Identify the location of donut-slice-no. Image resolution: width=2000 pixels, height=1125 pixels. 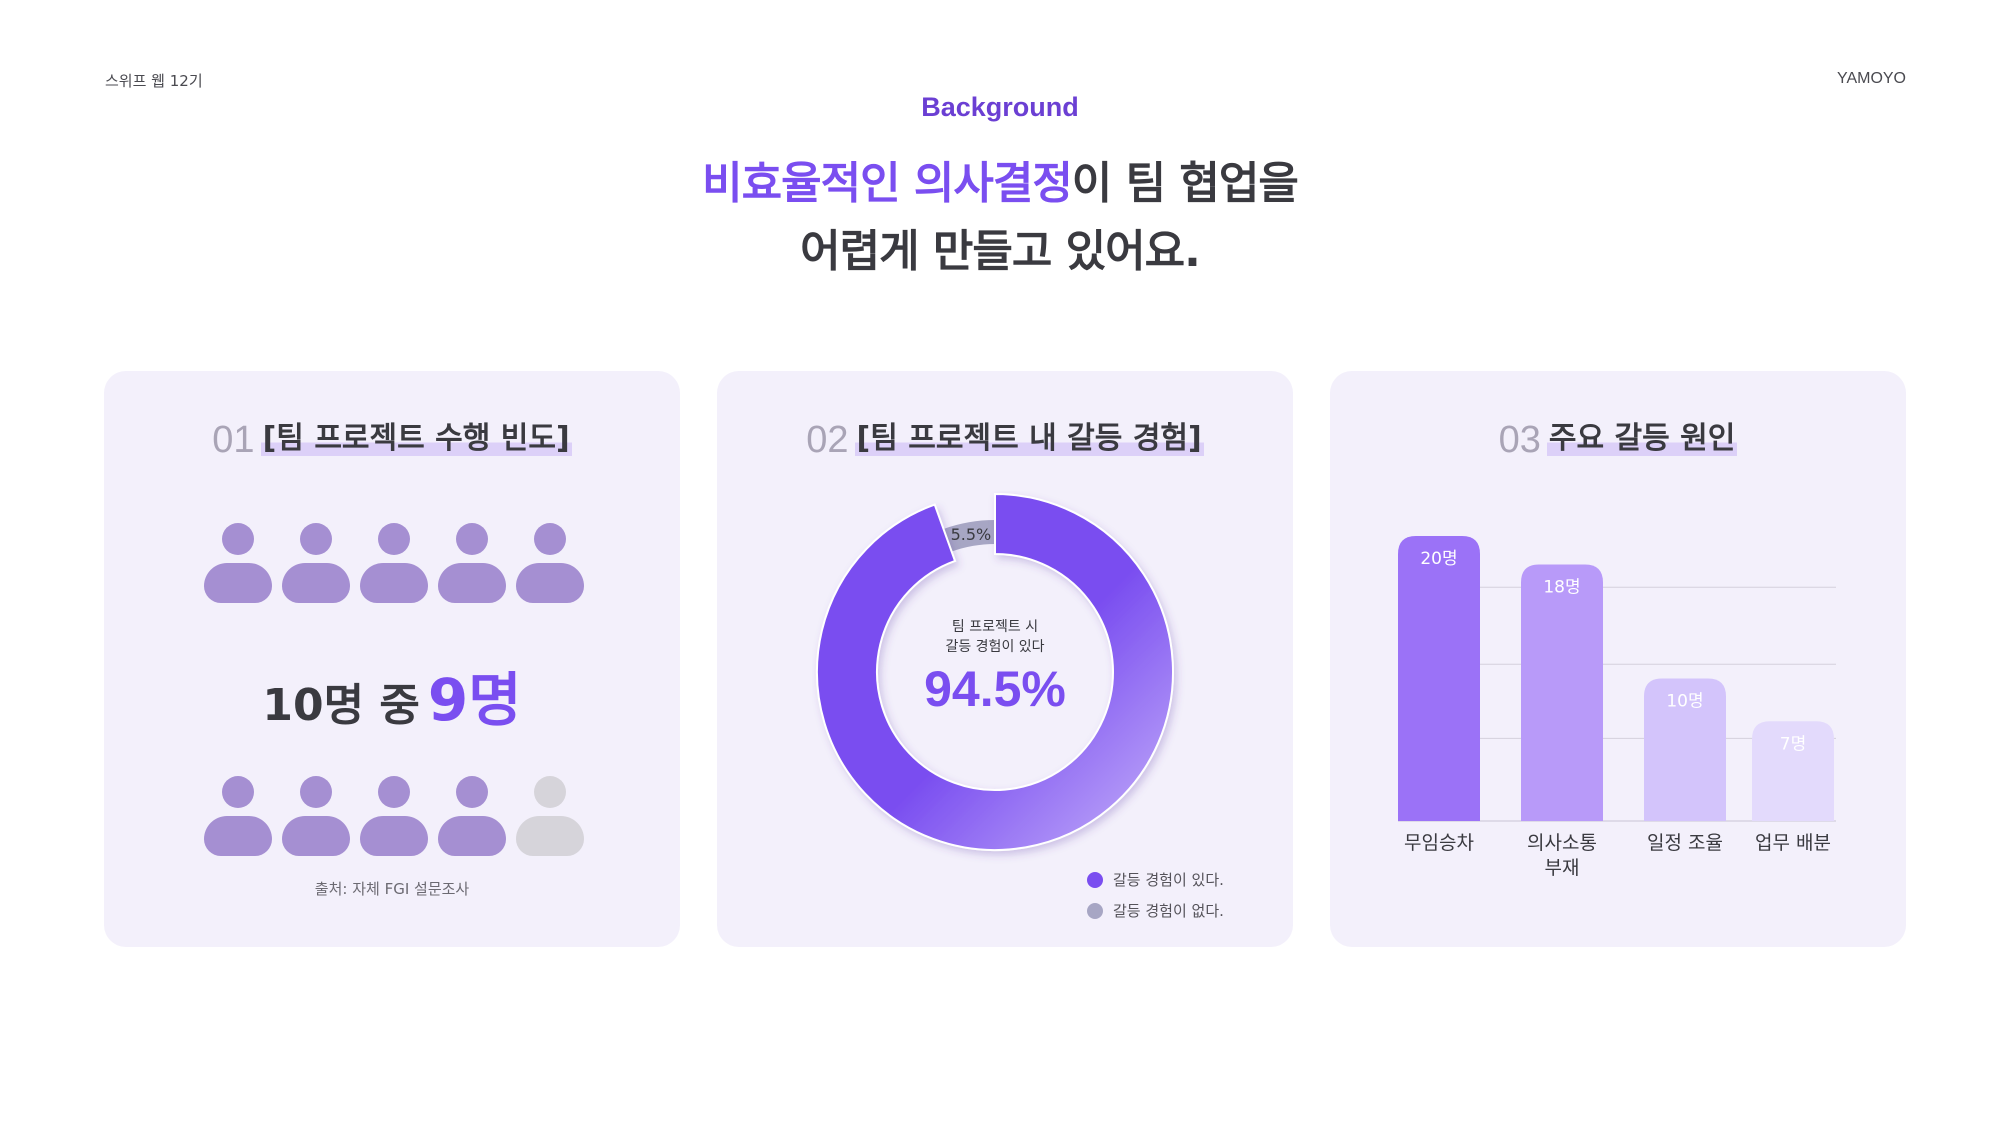
(969, 536).